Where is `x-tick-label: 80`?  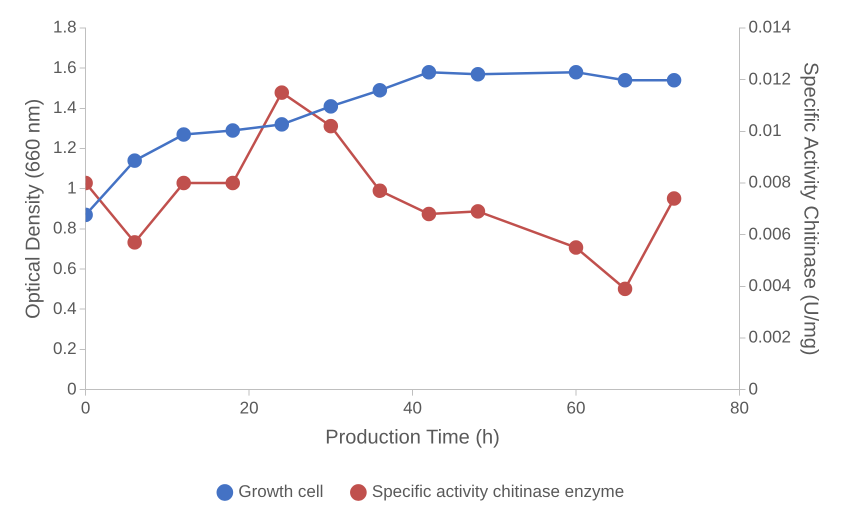 x-tick-label: 80 is located at coordinates (739, 408).